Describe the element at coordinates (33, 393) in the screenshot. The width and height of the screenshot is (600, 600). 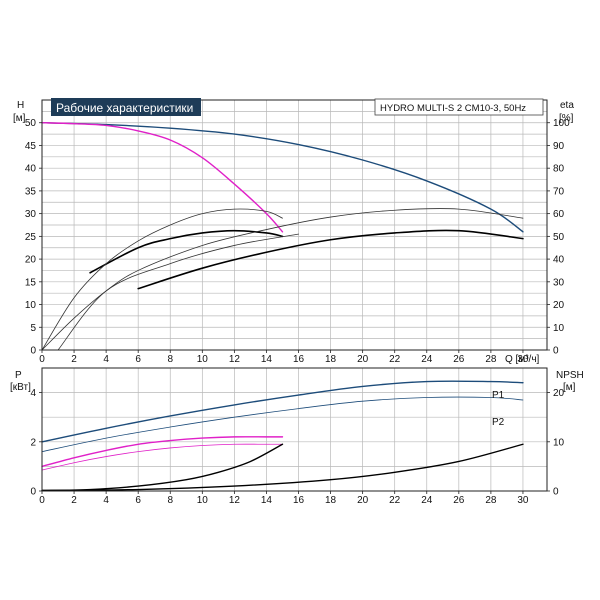
I see `y-tick-label-left: 4` at that location.